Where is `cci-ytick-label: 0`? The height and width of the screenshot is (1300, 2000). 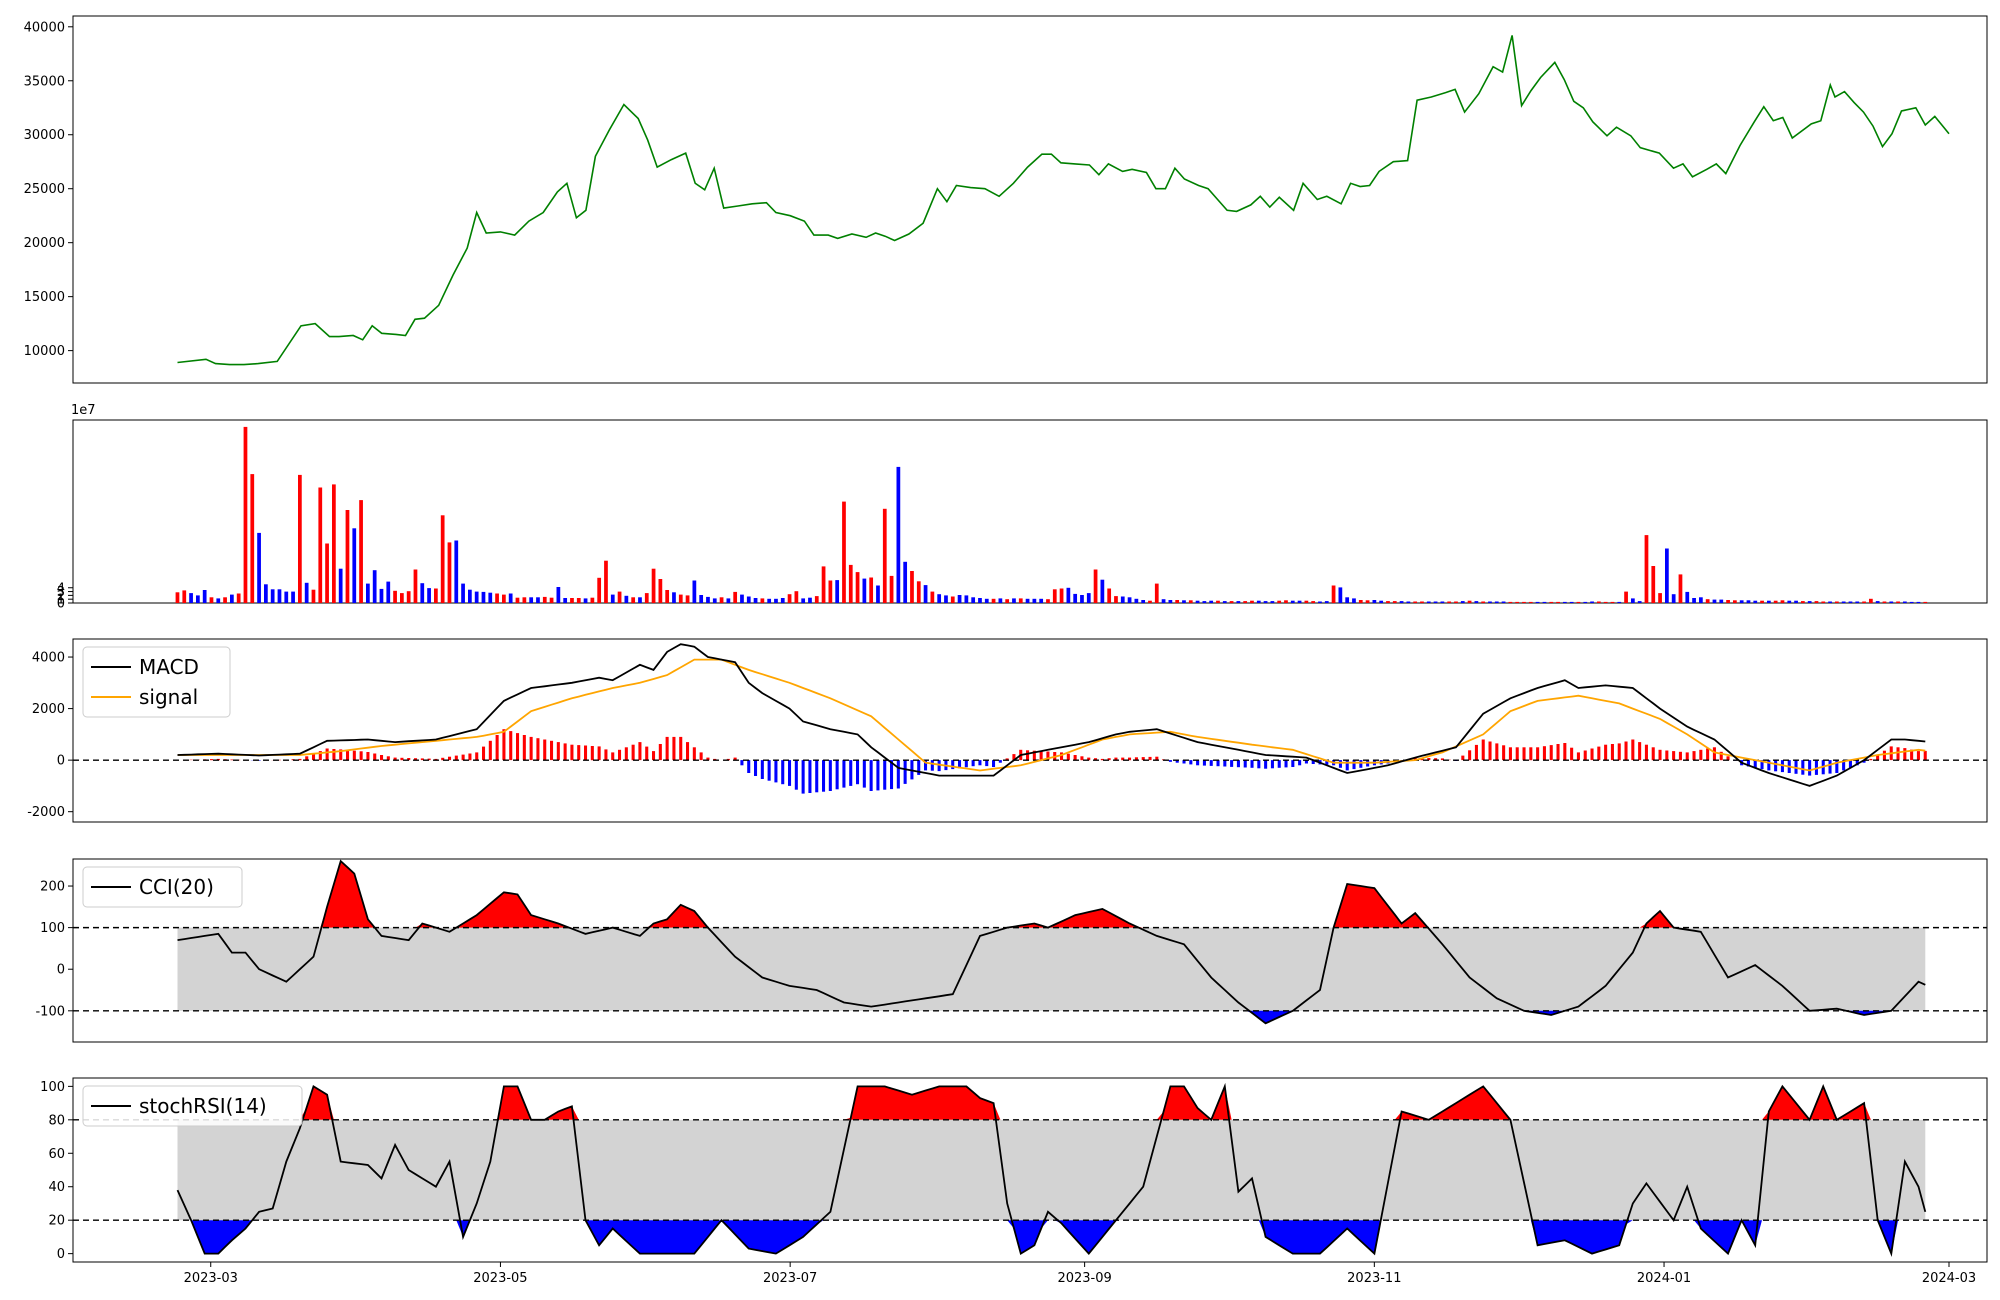
cci-ytick-label: 0 is located at coordinates (61, 970).